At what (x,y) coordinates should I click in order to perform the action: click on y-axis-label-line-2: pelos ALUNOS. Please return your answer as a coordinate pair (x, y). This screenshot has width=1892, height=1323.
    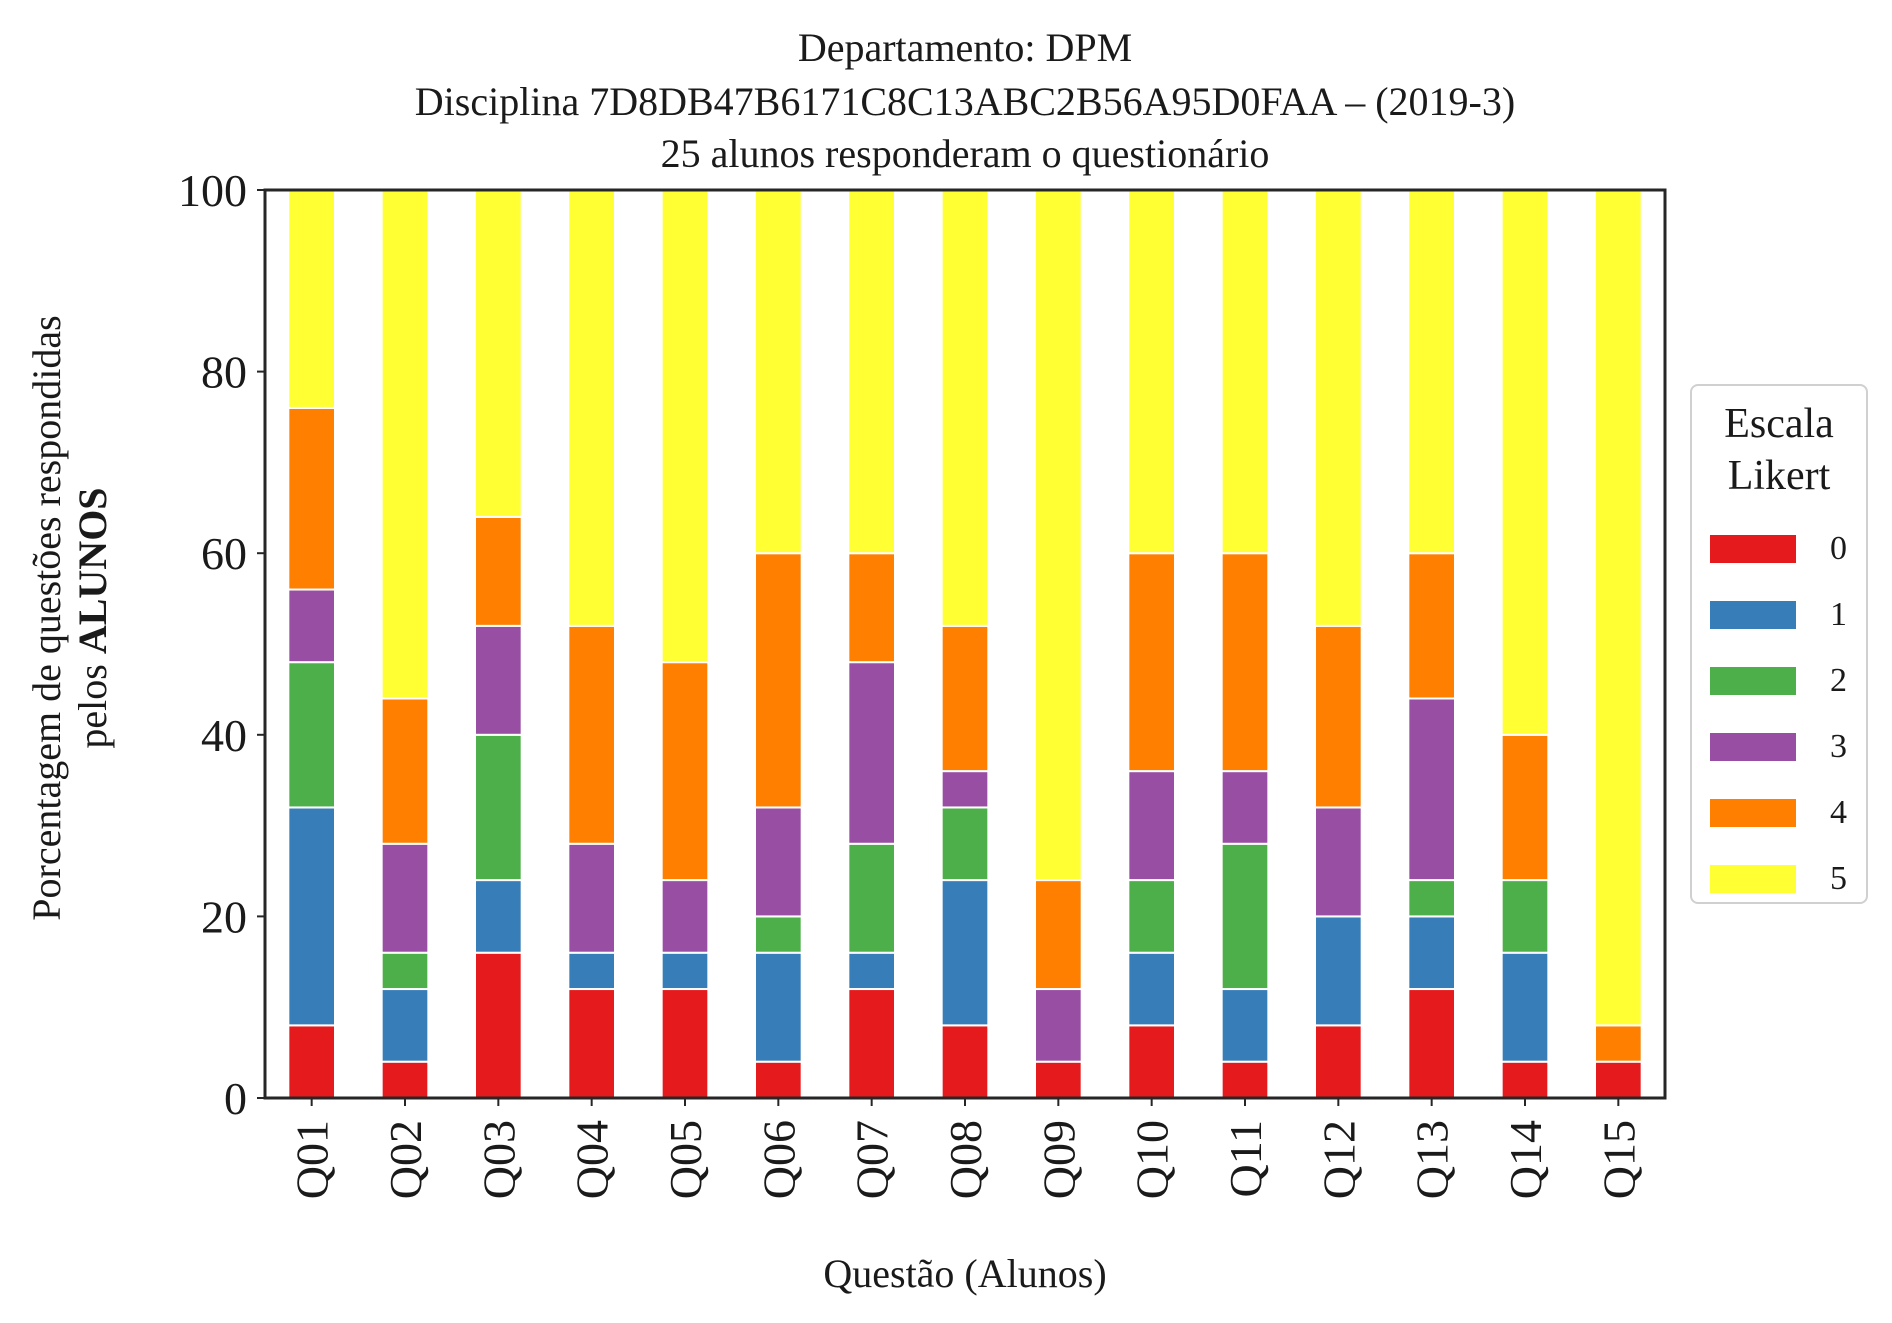
    Looking at the image, I should click on (93, 618).